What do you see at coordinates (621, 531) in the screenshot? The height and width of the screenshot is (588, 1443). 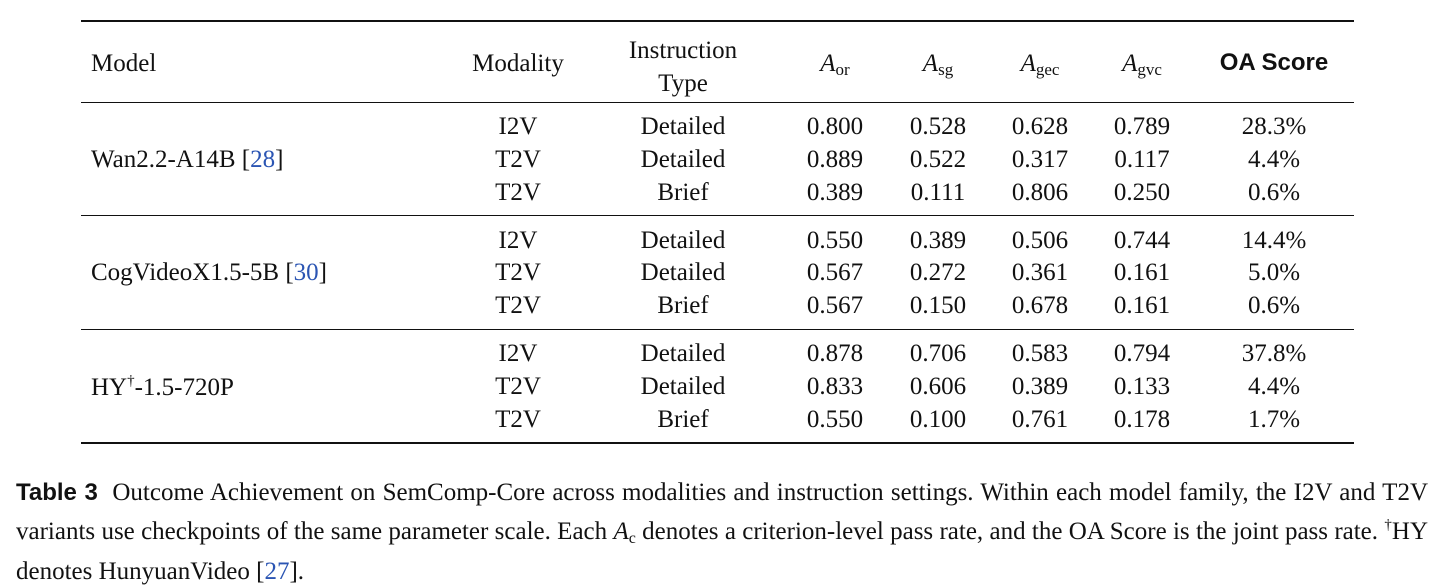 I see `caption-variable: A` at bounding box center [621, 531].